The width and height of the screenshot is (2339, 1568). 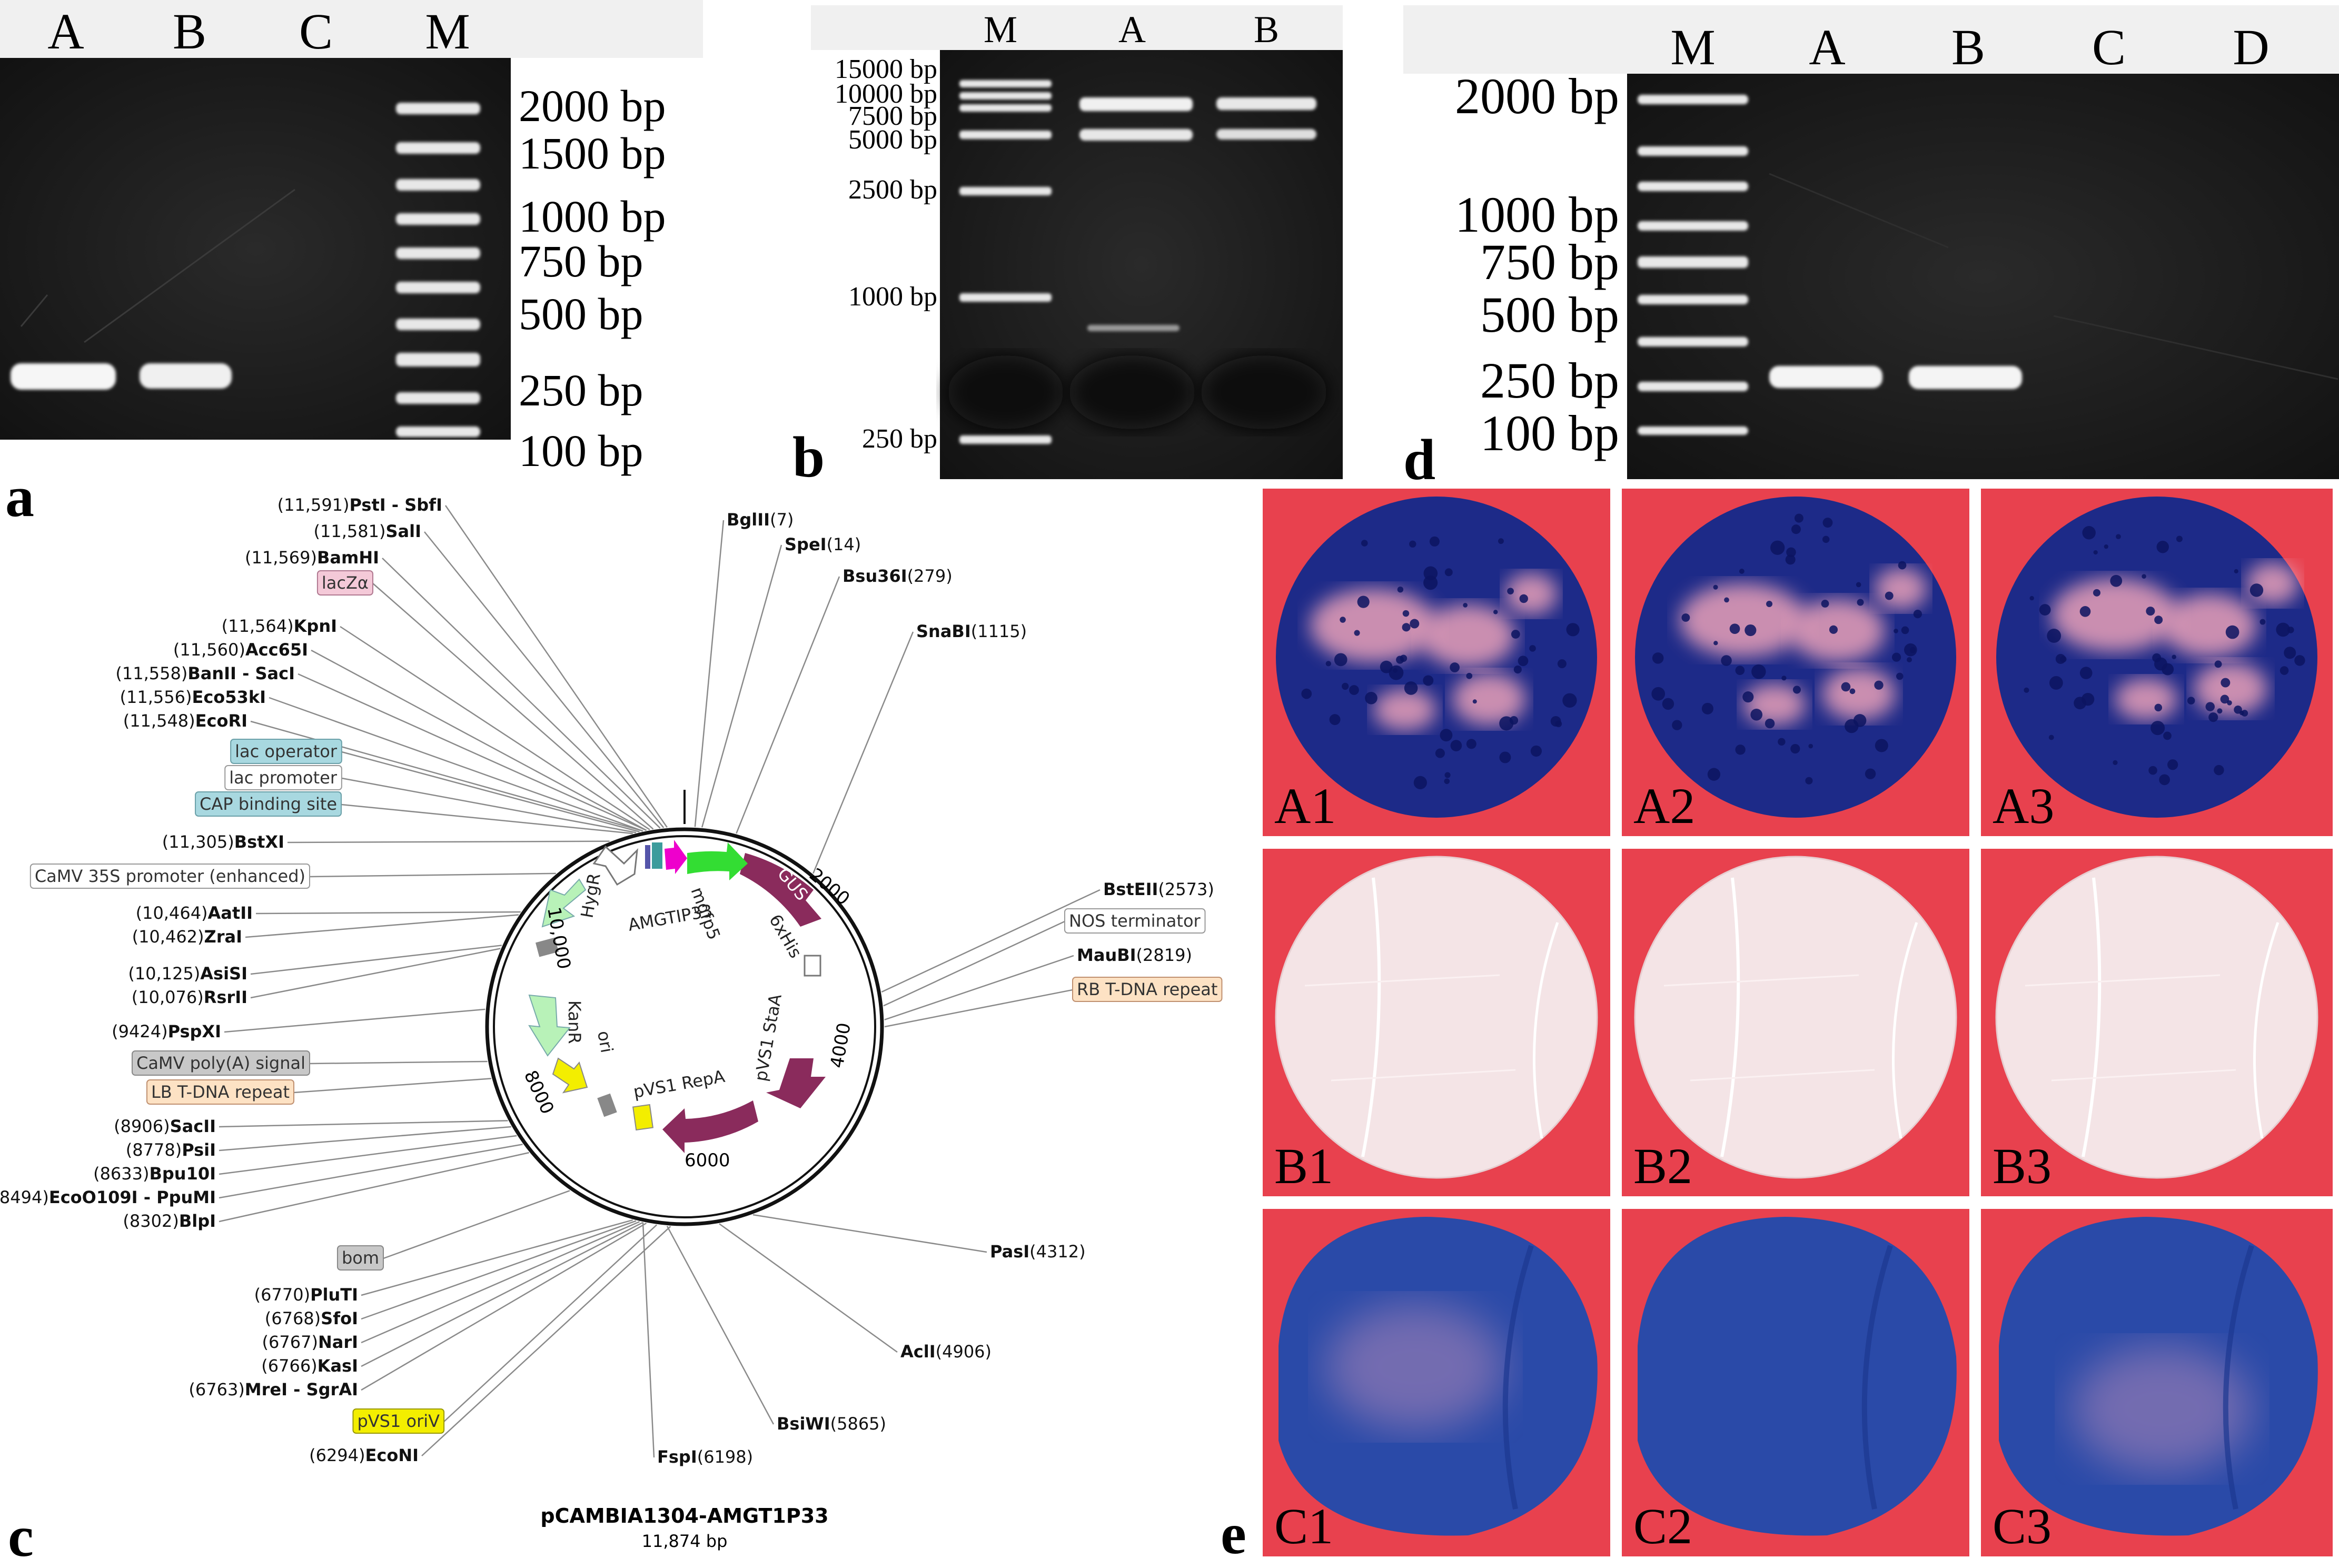 I want to click on leaf-label-b2: B2, so click(x=1662, y=1166).